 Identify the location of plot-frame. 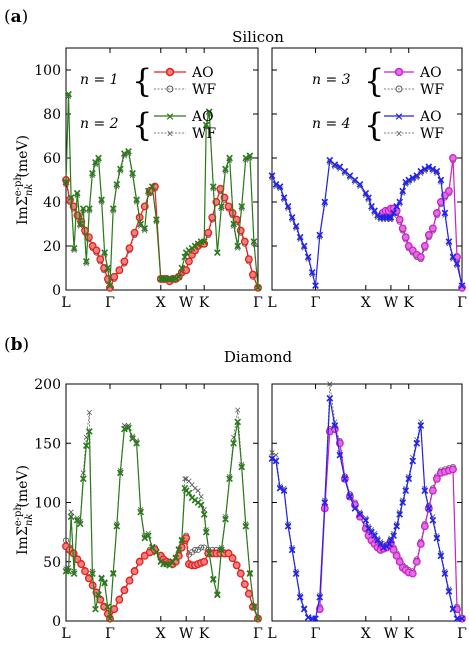
(367, 502).